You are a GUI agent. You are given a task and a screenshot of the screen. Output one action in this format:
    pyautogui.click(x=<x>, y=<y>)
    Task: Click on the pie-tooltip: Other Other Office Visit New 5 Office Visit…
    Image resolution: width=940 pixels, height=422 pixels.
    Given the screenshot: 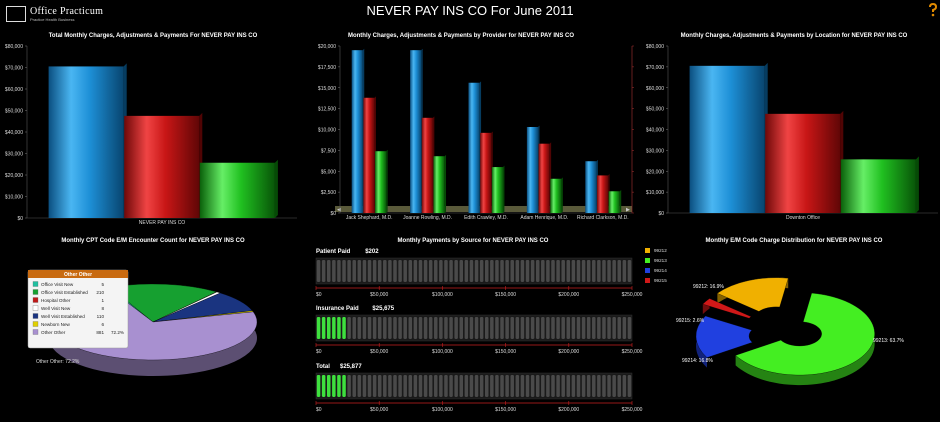 What is the action you would take?
    pyautogui.click(x=78, y=309)
    